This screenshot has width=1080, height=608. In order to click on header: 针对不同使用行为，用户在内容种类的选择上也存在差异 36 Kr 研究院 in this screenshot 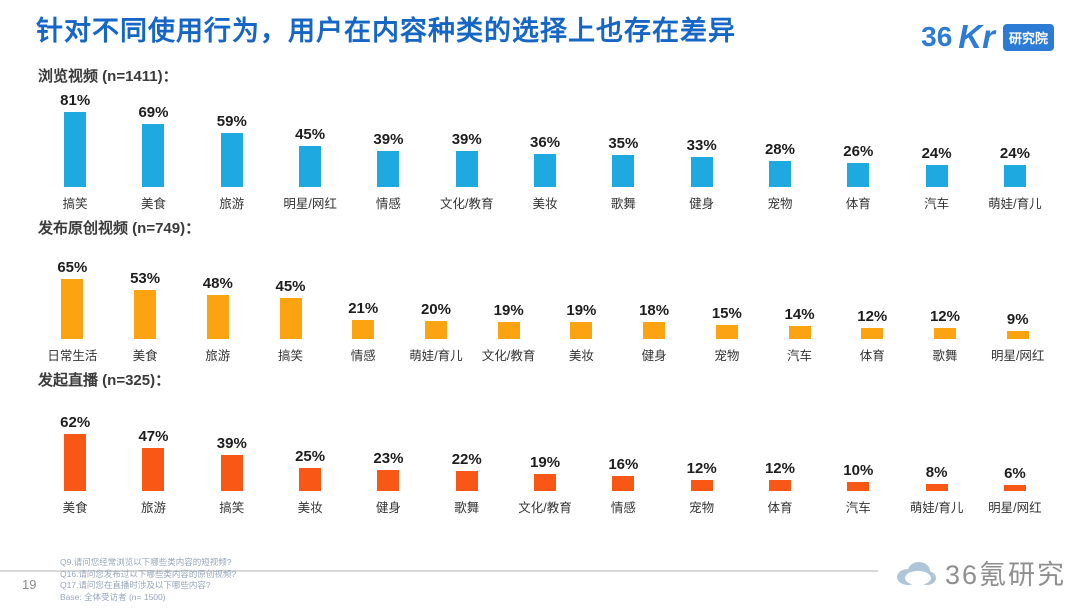, I will do `click(540, 28)`.